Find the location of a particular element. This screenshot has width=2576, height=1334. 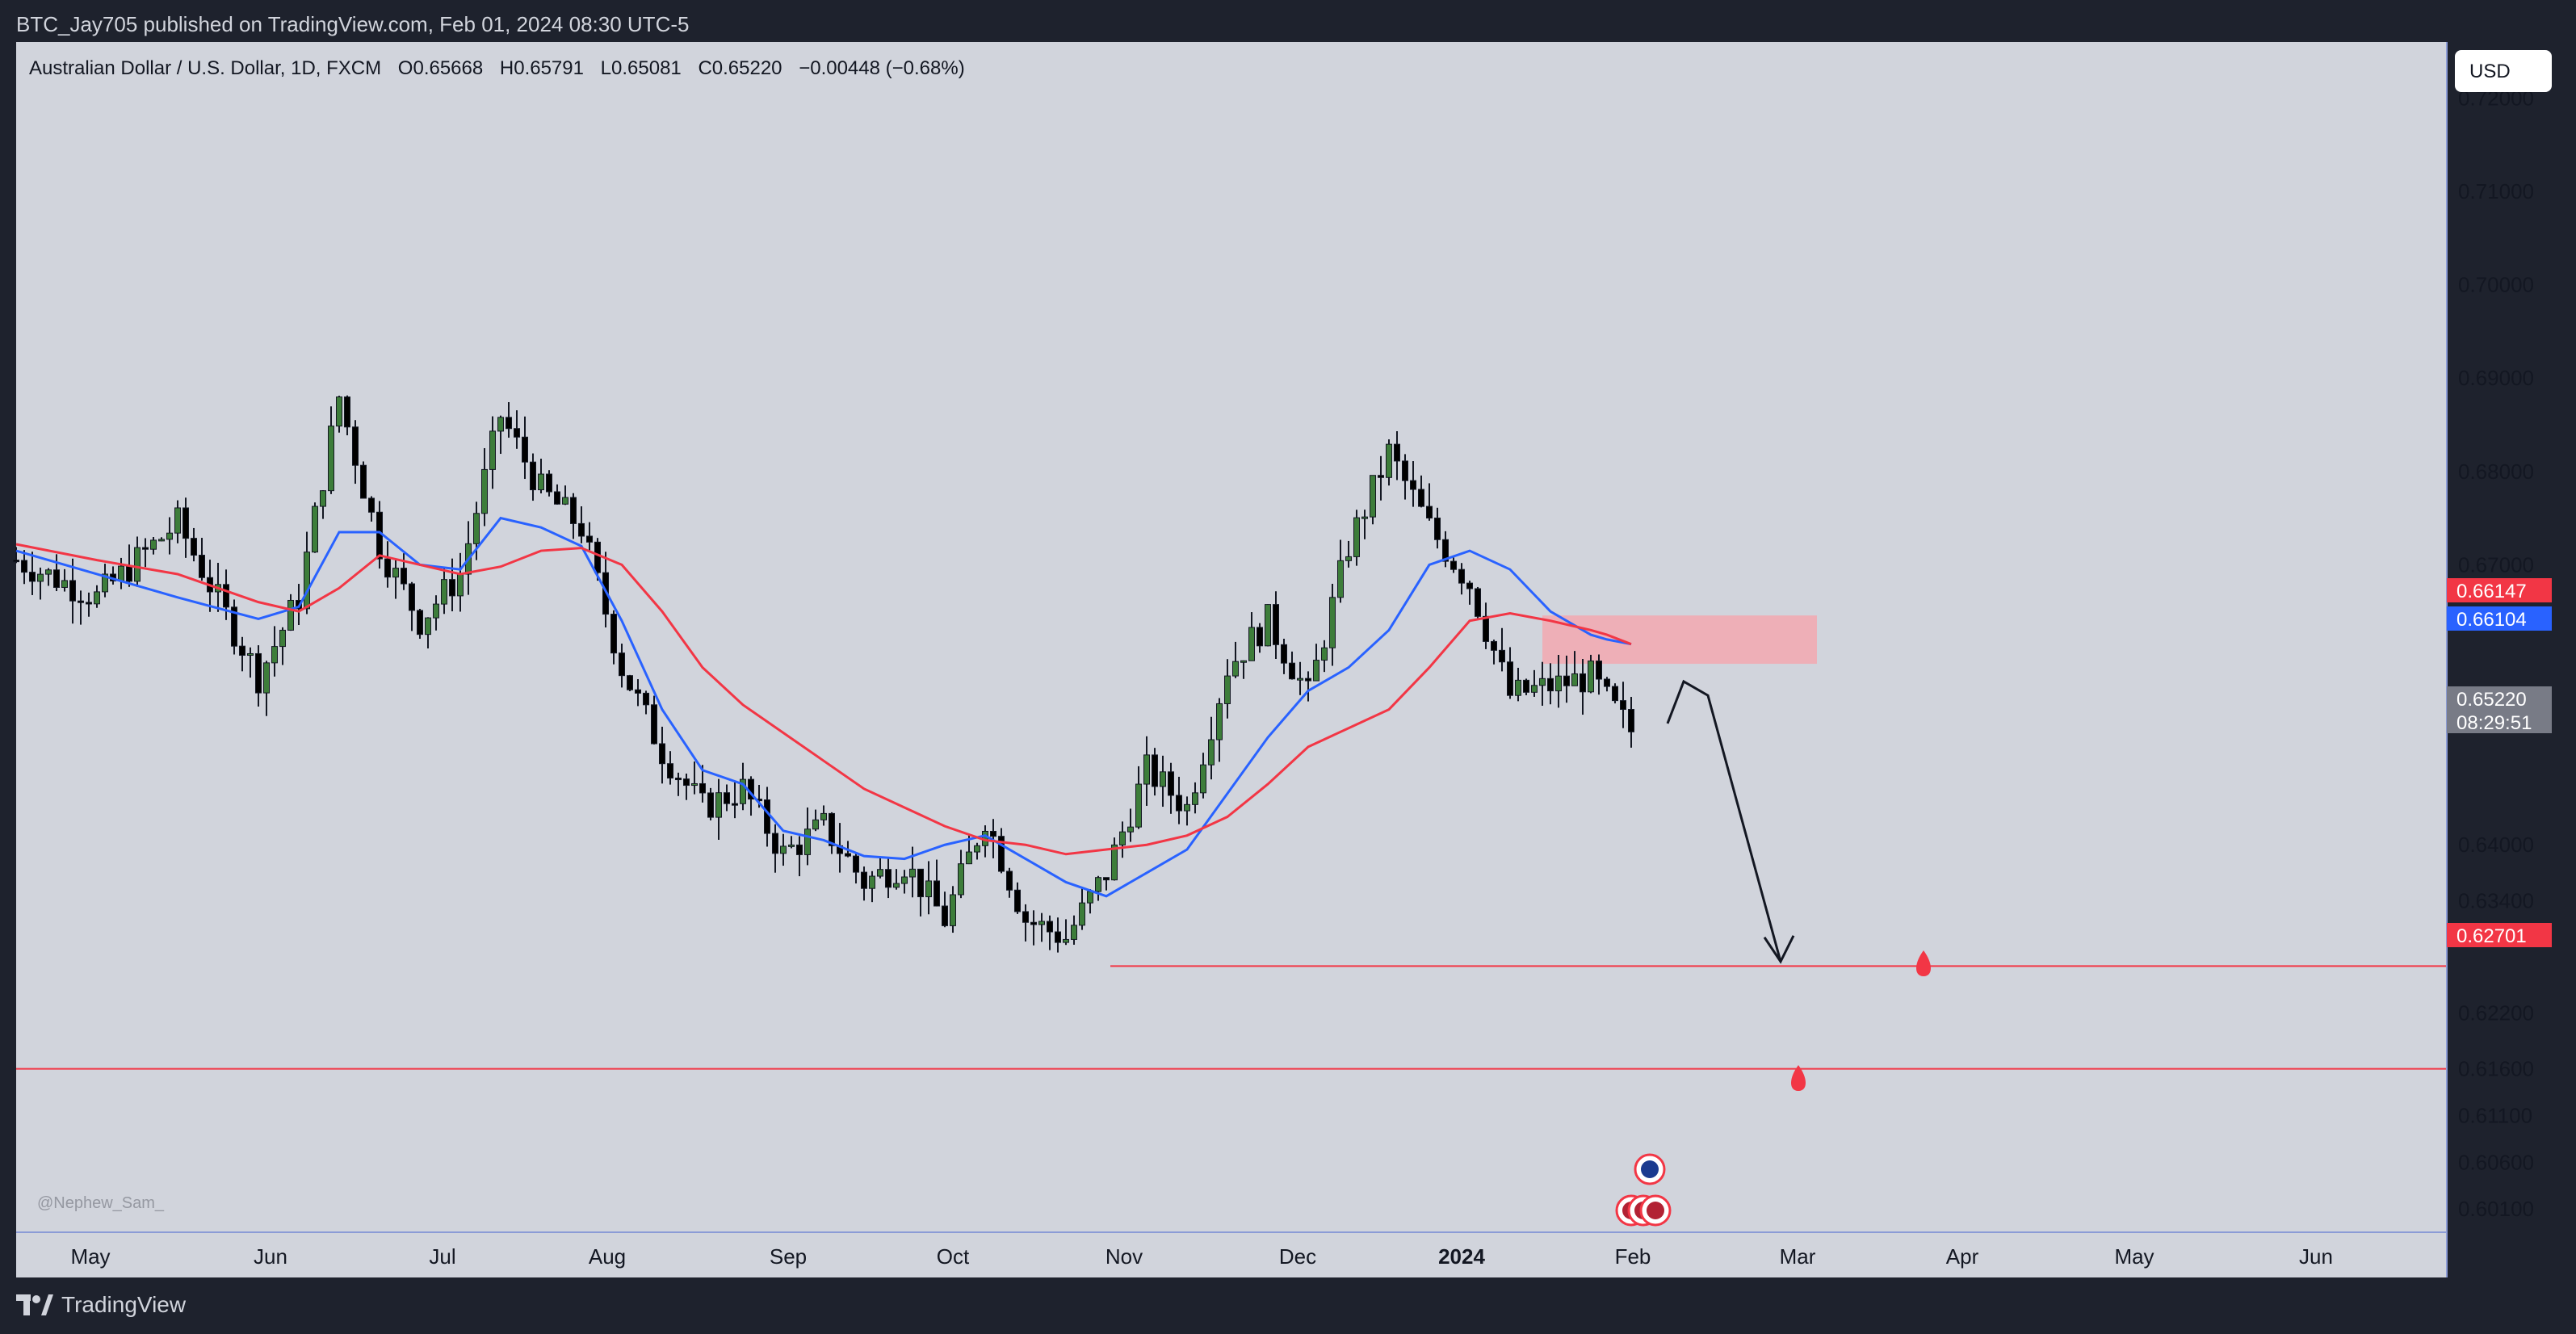

price-tick-label: 0.68000 is located at coordinates (2496, 472).